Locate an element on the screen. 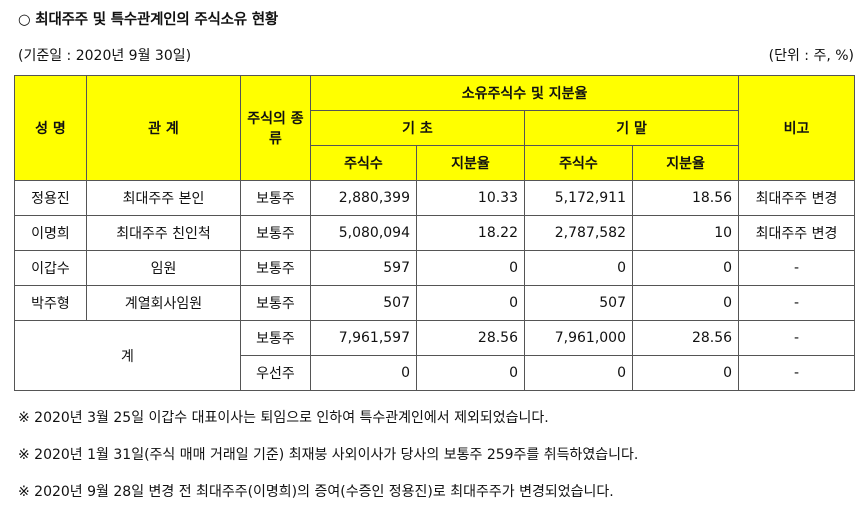 This screenshot has height=506, width=866. header-end-shares: 주식수 is located at coordinates (578, 163).